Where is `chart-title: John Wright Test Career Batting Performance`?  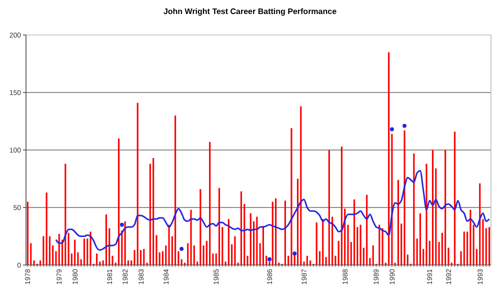 chart-title: John Wright Test Career Batting Performance is located at coordinates (250, 11).